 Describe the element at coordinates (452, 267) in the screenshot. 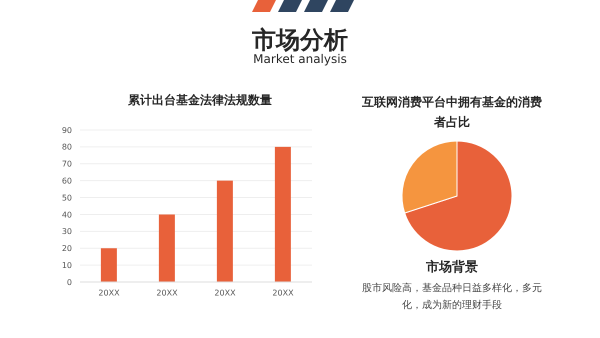

I see `text: 市场背景` at that location.